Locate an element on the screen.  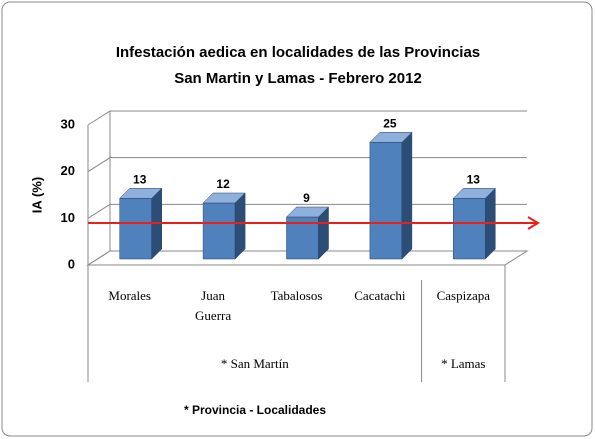
y-tick-label: 20 is located at coordinates (68, 170).